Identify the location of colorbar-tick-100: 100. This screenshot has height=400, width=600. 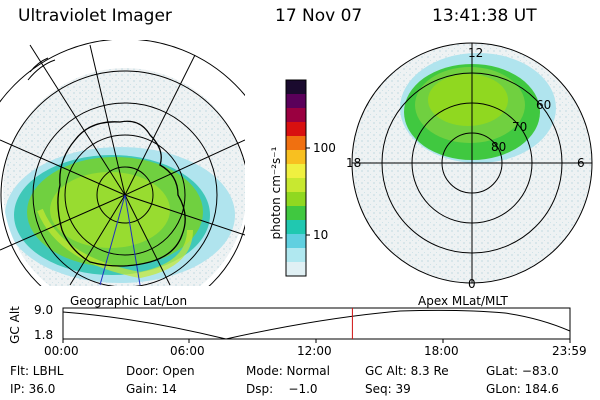
(324, 148).